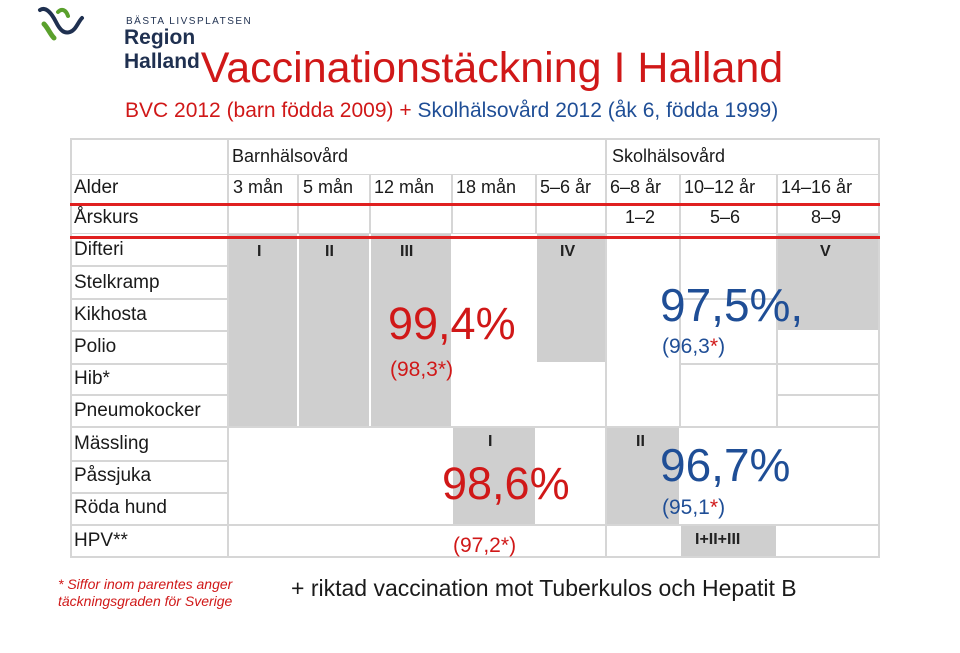 This screenshot has height=653, width=960. Describe the element at coordinates (566, 187) in the screenshot. I see `age-header: 5–6 år` at that location.